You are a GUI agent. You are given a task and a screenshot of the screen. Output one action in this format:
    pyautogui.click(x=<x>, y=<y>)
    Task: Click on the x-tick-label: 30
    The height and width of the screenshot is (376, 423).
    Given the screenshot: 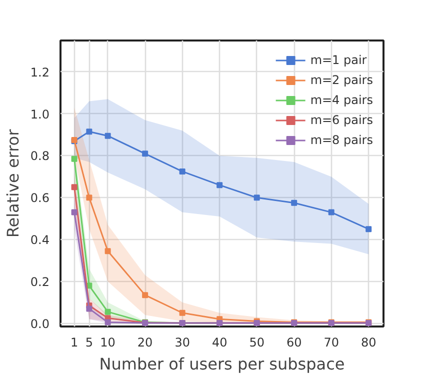 What is the action you would take?
    pyautogui.click(x=182, y=343)
    